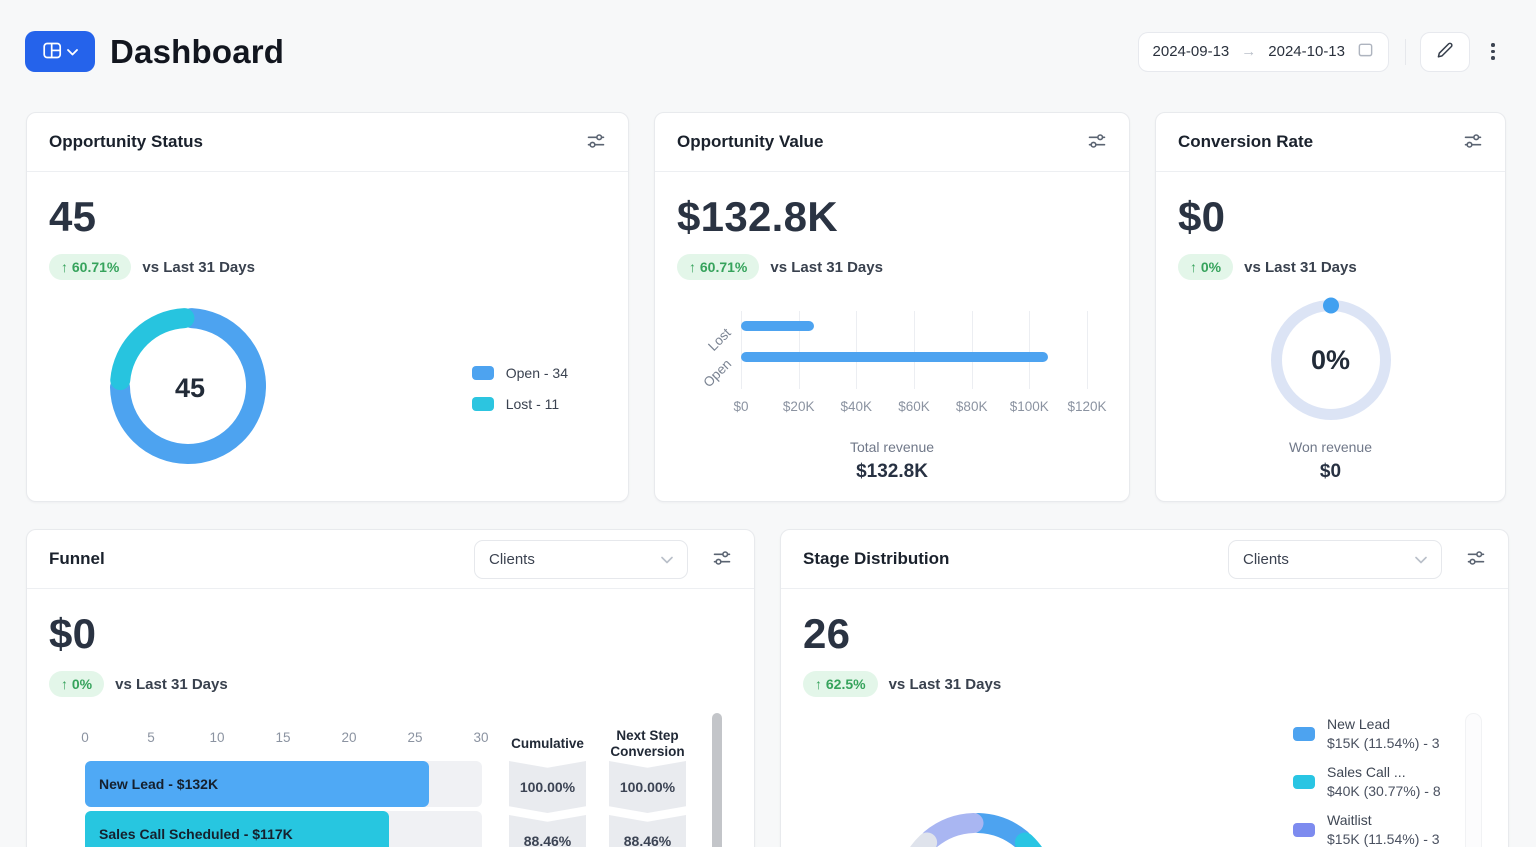 Image resolution: width=1536 pixels, height=847 pixels. Describe the element at coordinates (1367, 829) in the screenshot. I see `legend-item-waitlist: Waitlist $15K (11.54%) - 3` at that location.